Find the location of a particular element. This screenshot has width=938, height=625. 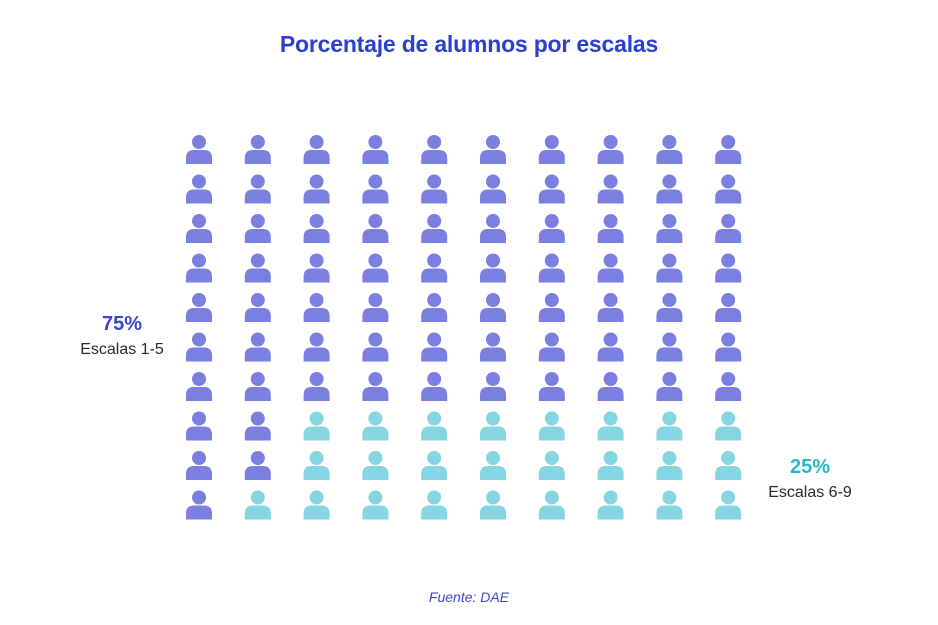

source-note: Fuente: DAE is located at coordinates (469, 597).